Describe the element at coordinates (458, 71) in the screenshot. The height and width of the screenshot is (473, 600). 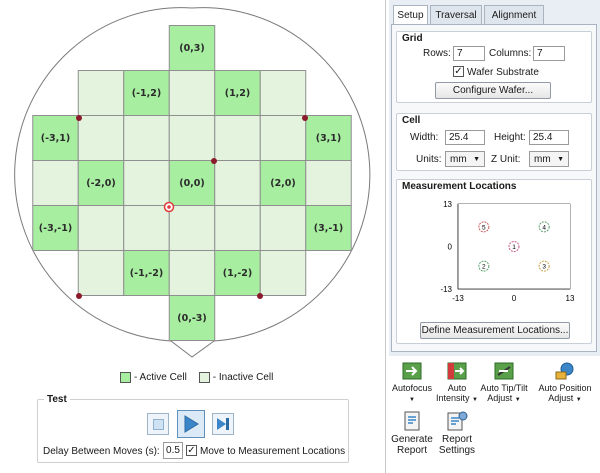
I see `wafer-substrate-checkbox: ✓` at that location.